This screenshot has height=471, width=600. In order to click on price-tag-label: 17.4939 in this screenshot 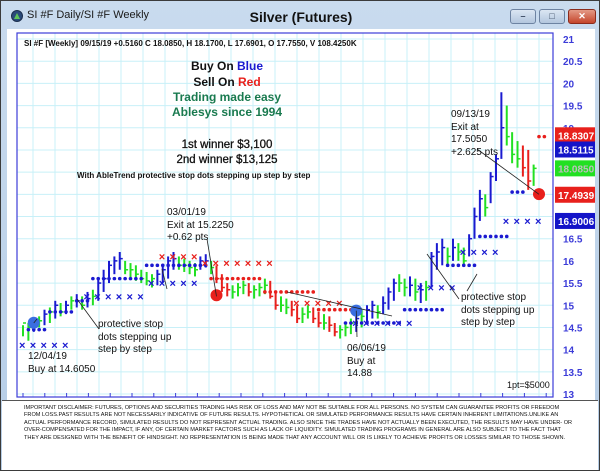, I will do `click(576, 196)`.